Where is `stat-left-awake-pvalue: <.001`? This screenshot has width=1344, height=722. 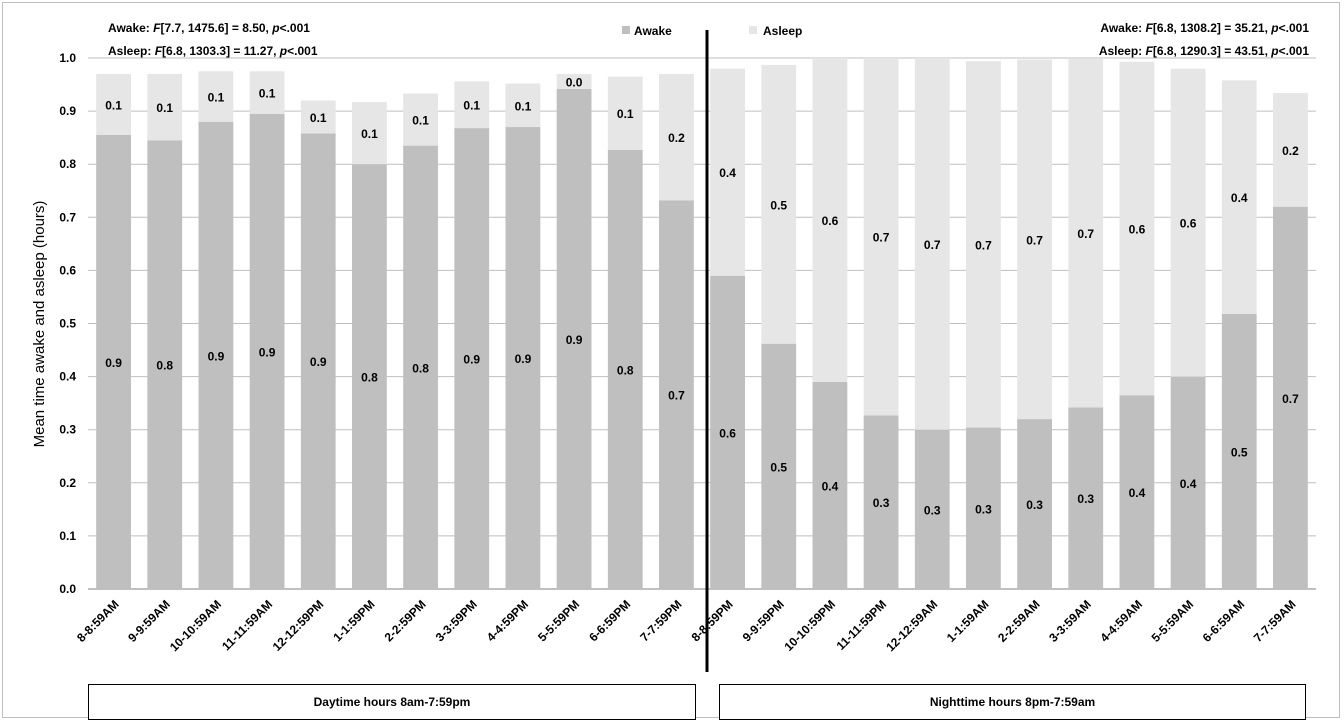
stat-left-awake-pvalue: <.001 is located at coordinates (295, 28).